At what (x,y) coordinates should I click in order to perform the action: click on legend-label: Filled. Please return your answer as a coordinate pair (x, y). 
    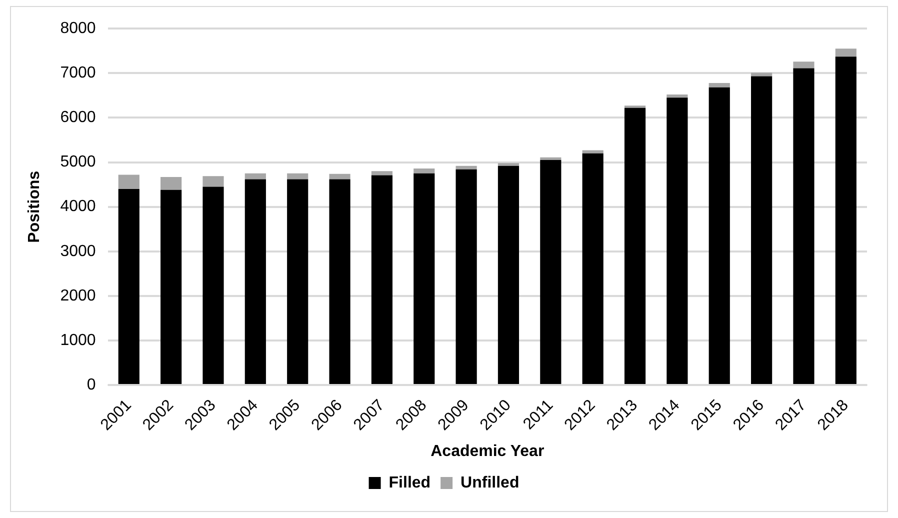
    Looking at the image, I should click on (409, 483).